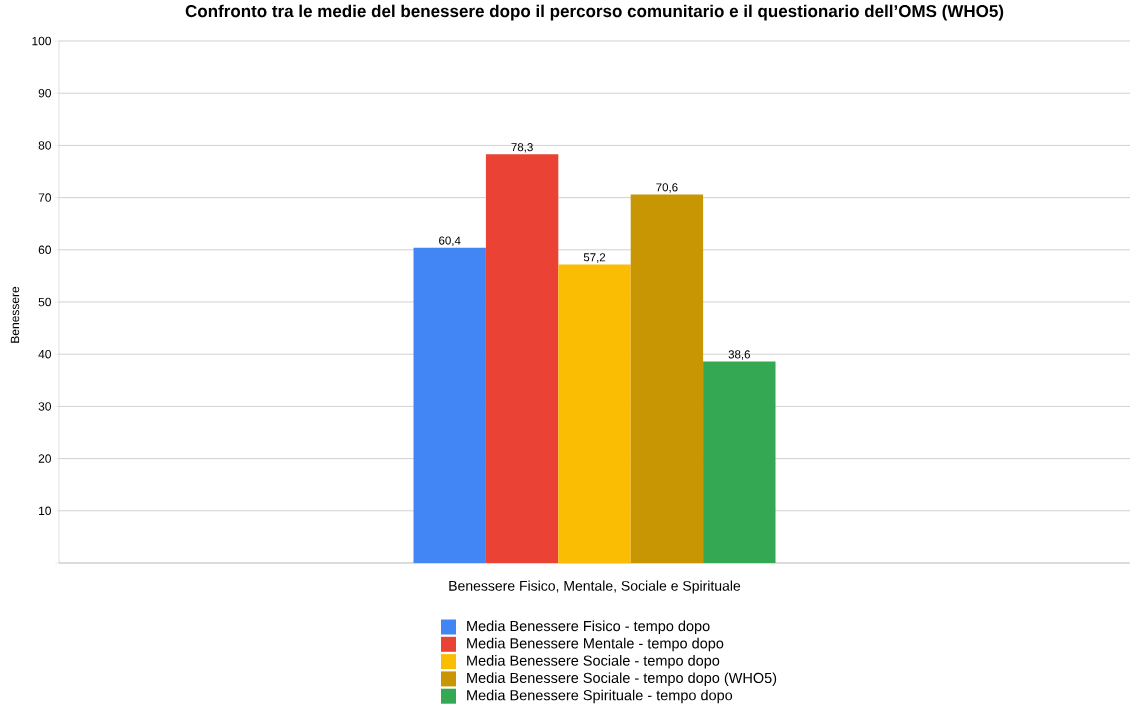  I want to click on y-tick-label: 80, so click(45, 145).